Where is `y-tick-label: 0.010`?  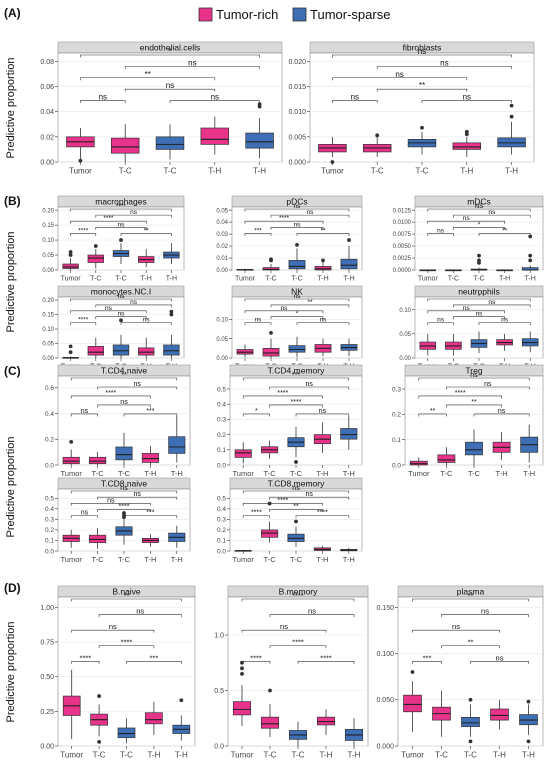 y-tick-label: 0.010 is located at coordinates (297, 112).